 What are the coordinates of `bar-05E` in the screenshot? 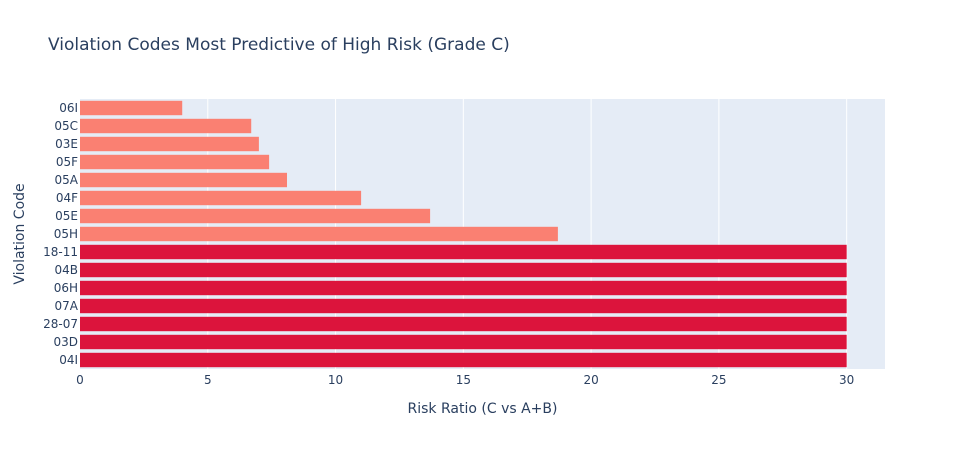 It's located at (255, 216).